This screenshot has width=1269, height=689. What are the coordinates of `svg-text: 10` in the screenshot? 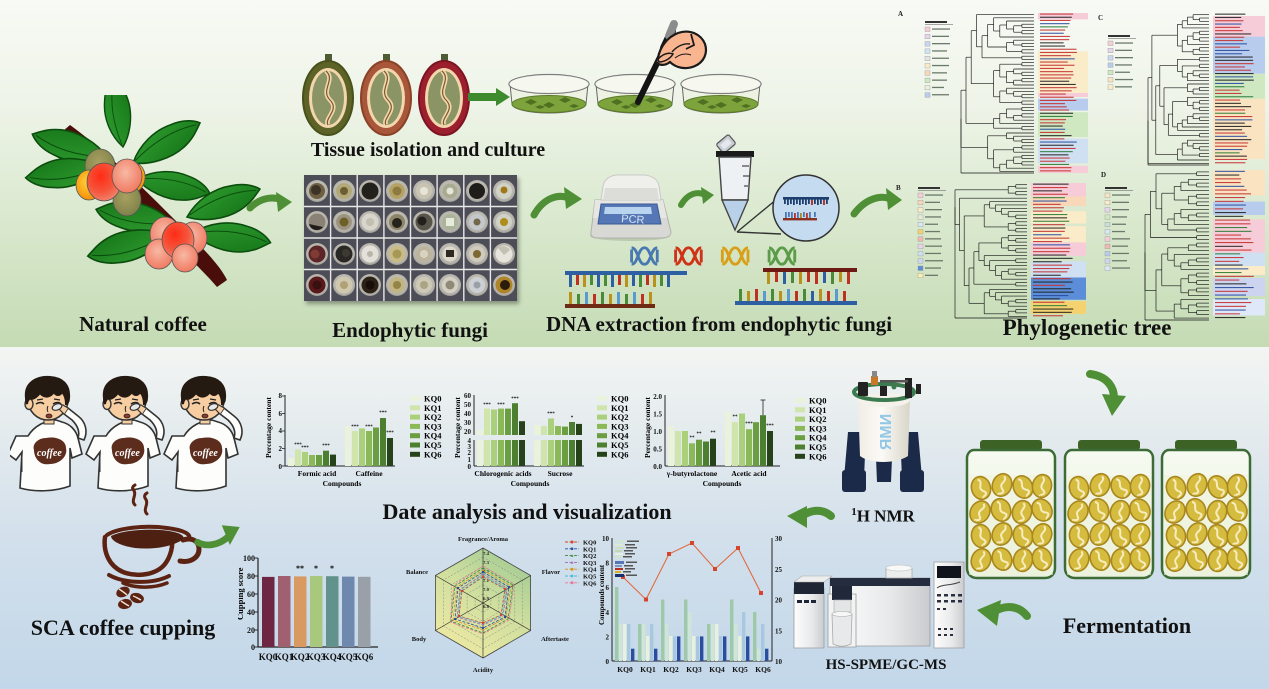 It's located at (606, 539).